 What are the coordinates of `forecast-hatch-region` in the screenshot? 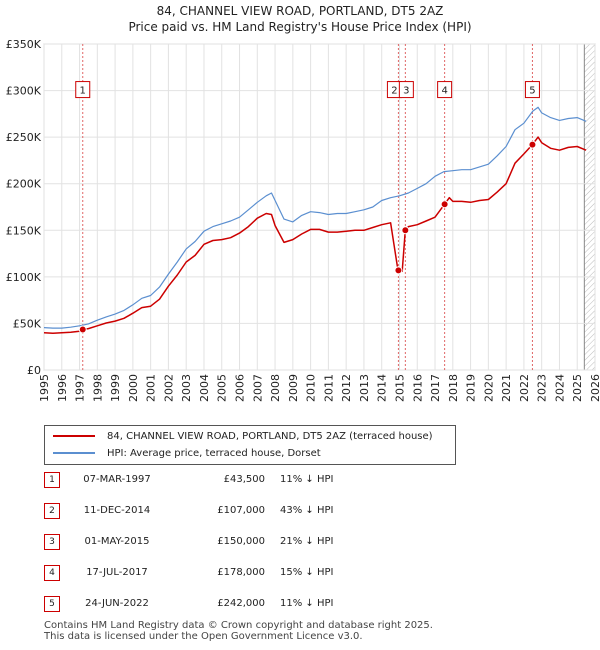 It's located at (589, 207).